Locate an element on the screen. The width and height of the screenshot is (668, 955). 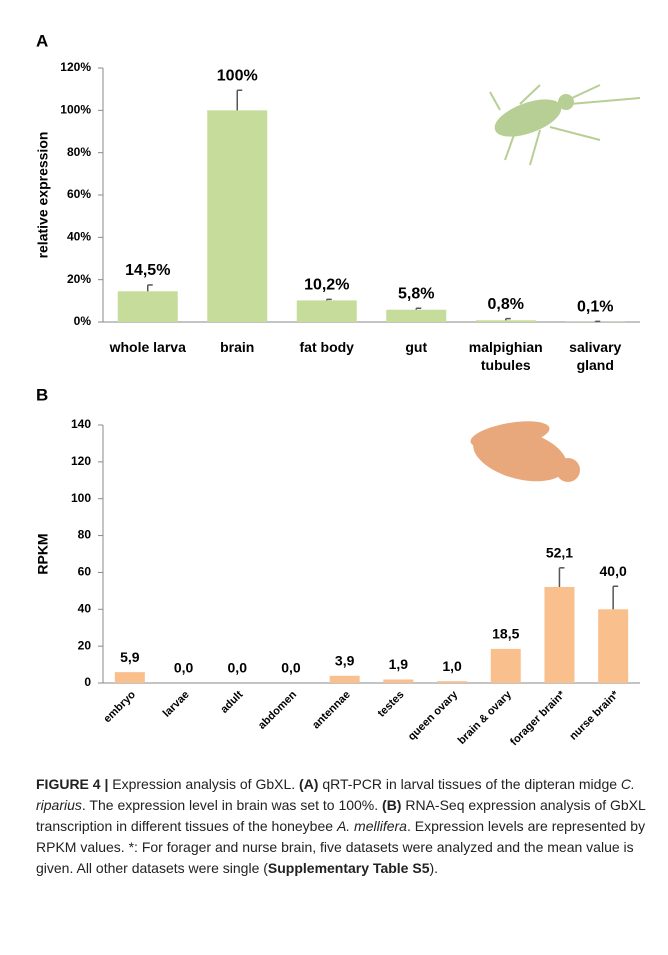
y-tick-label: 40 is located at coordinates (85, 608).